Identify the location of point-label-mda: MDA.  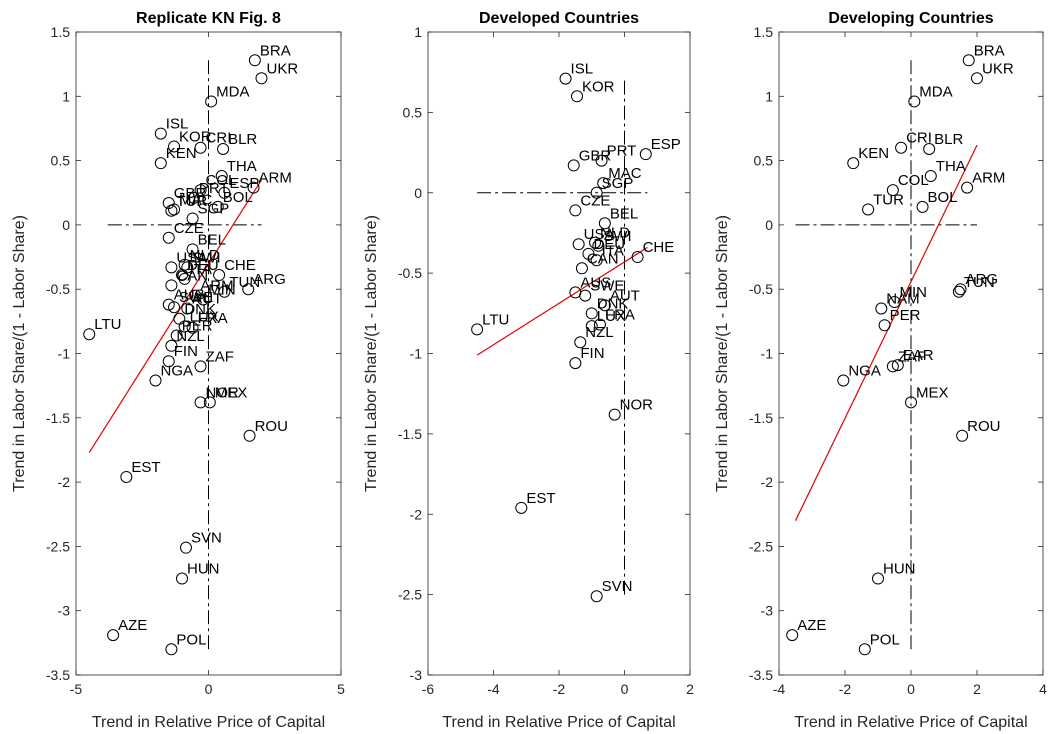
(232, 91).